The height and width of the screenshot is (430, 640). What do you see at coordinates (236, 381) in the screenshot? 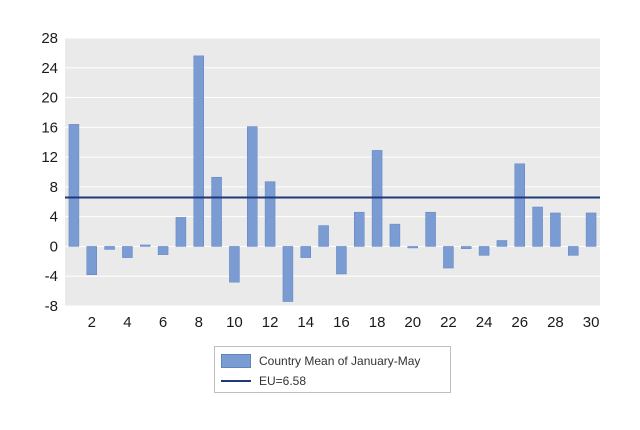
I see `legend-swatch-line` at bounding box center [236, 381].